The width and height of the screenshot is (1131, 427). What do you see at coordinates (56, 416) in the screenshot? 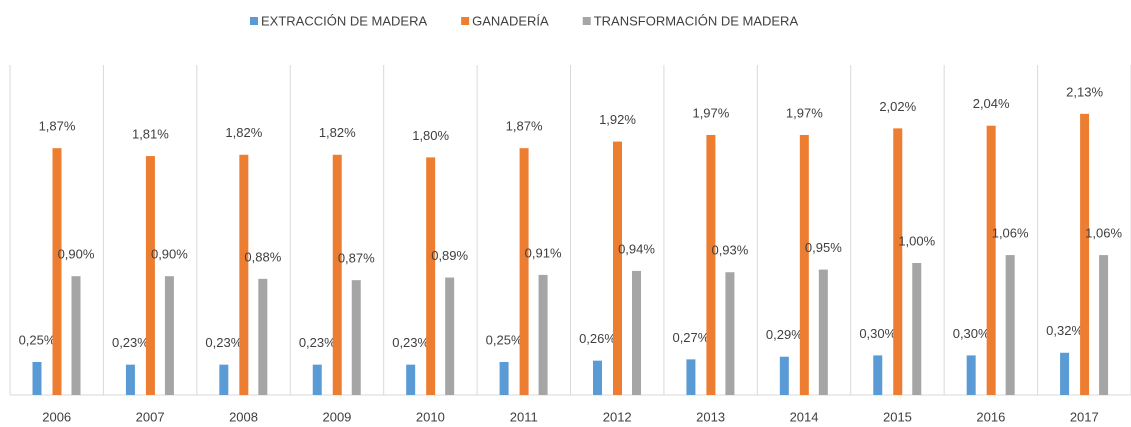
I see `x-tick-label: 2006` at bounding box center [56, 416].